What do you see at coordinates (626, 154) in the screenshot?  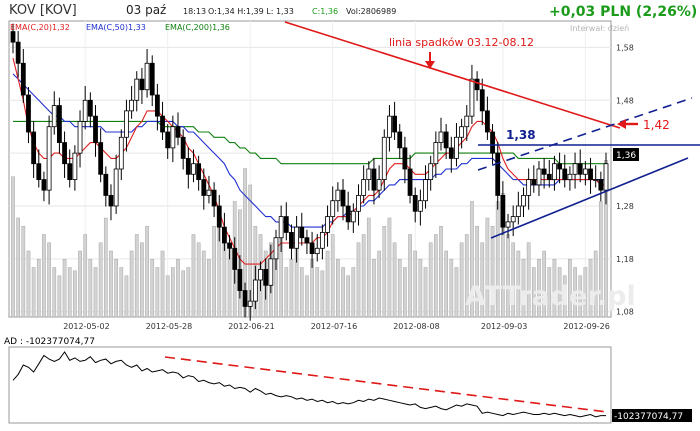 I see `price-badge-bg` at bounding box center [626, 154].